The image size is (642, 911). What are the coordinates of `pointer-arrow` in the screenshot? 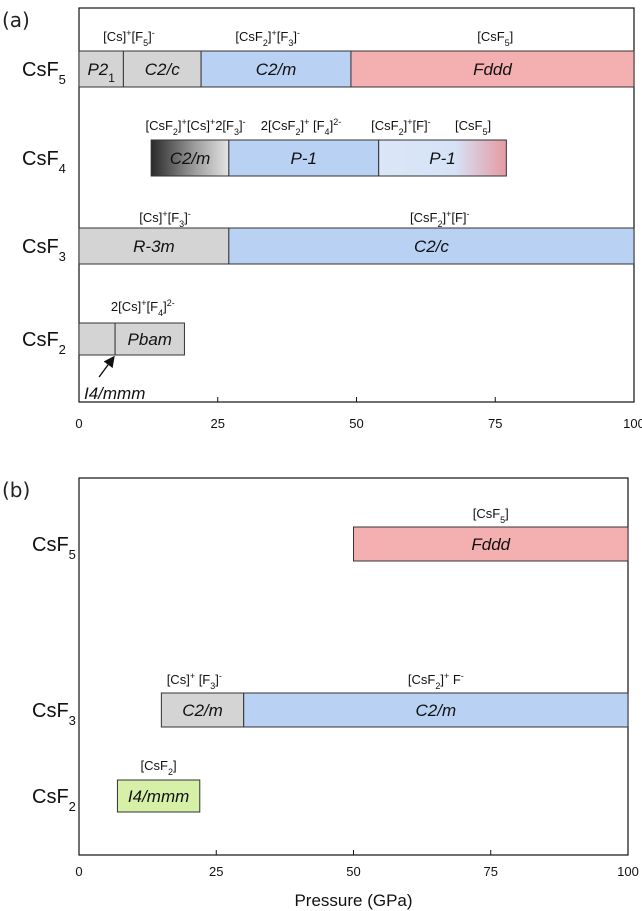 It's located at (106, 366).